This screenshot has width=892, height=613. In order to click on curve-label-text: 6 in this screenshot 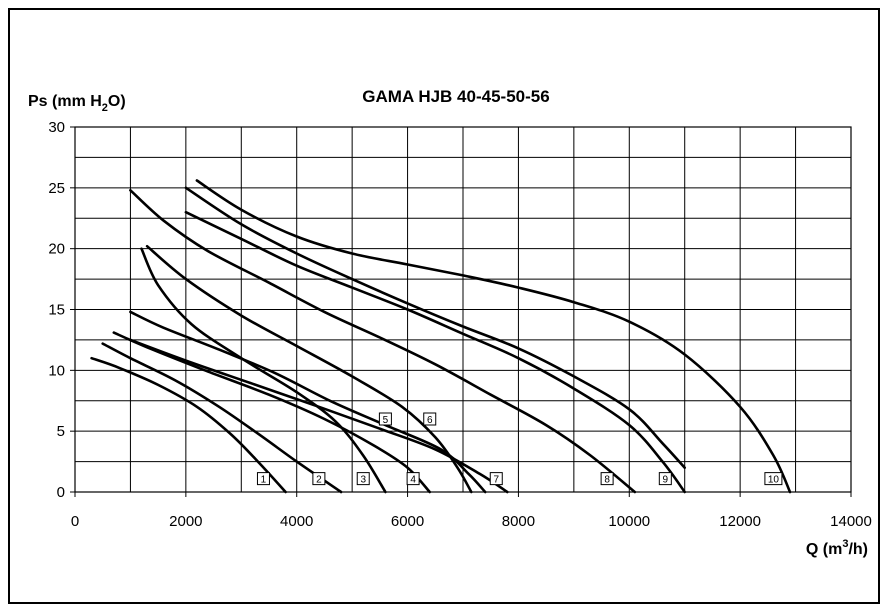, I will do `click(430, 420)`.